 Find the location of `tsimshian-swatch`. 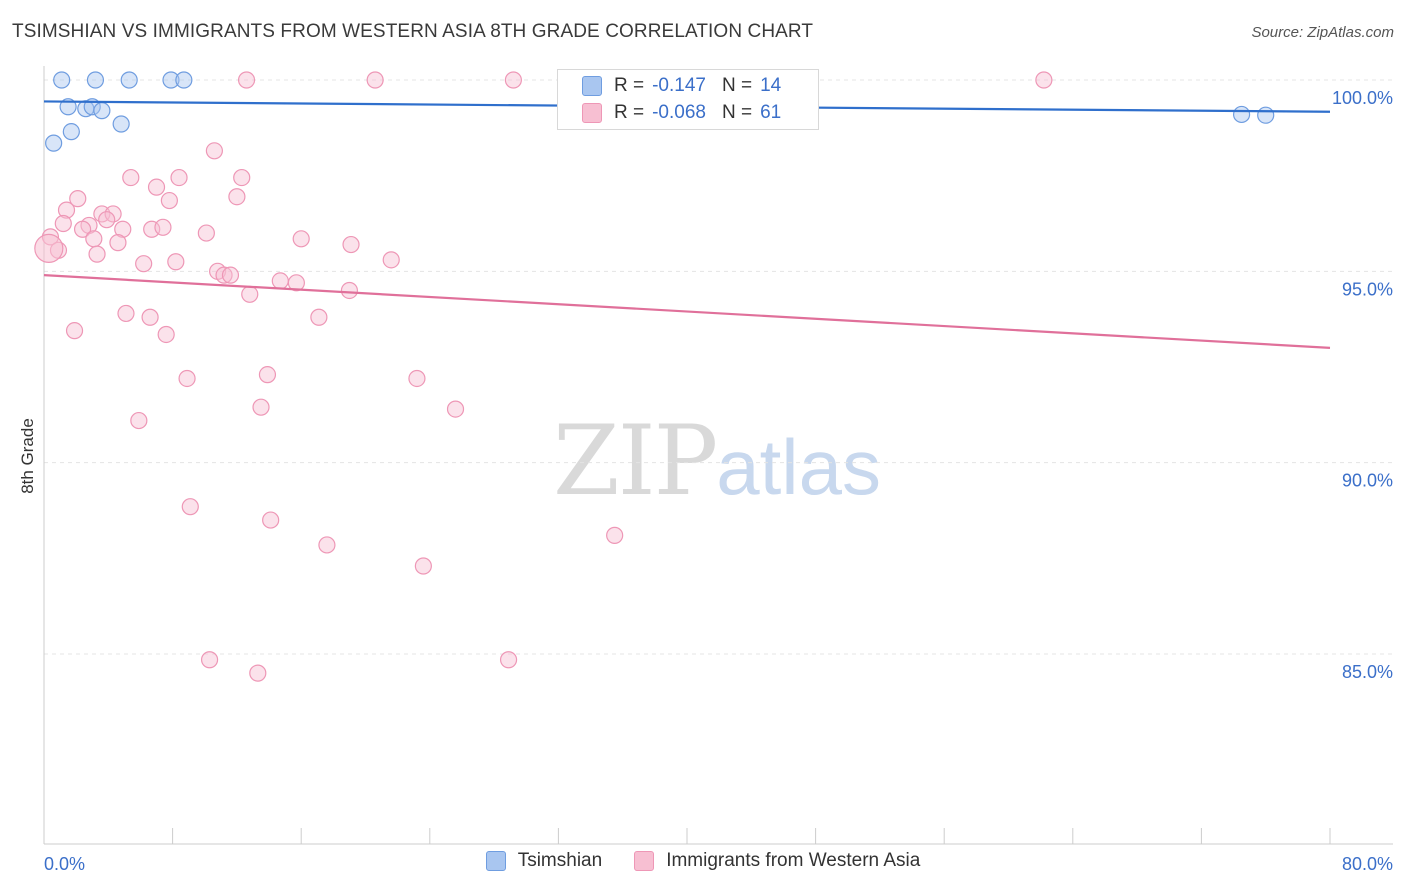

tsimshian-swatch is located at coordinates (592, 86).